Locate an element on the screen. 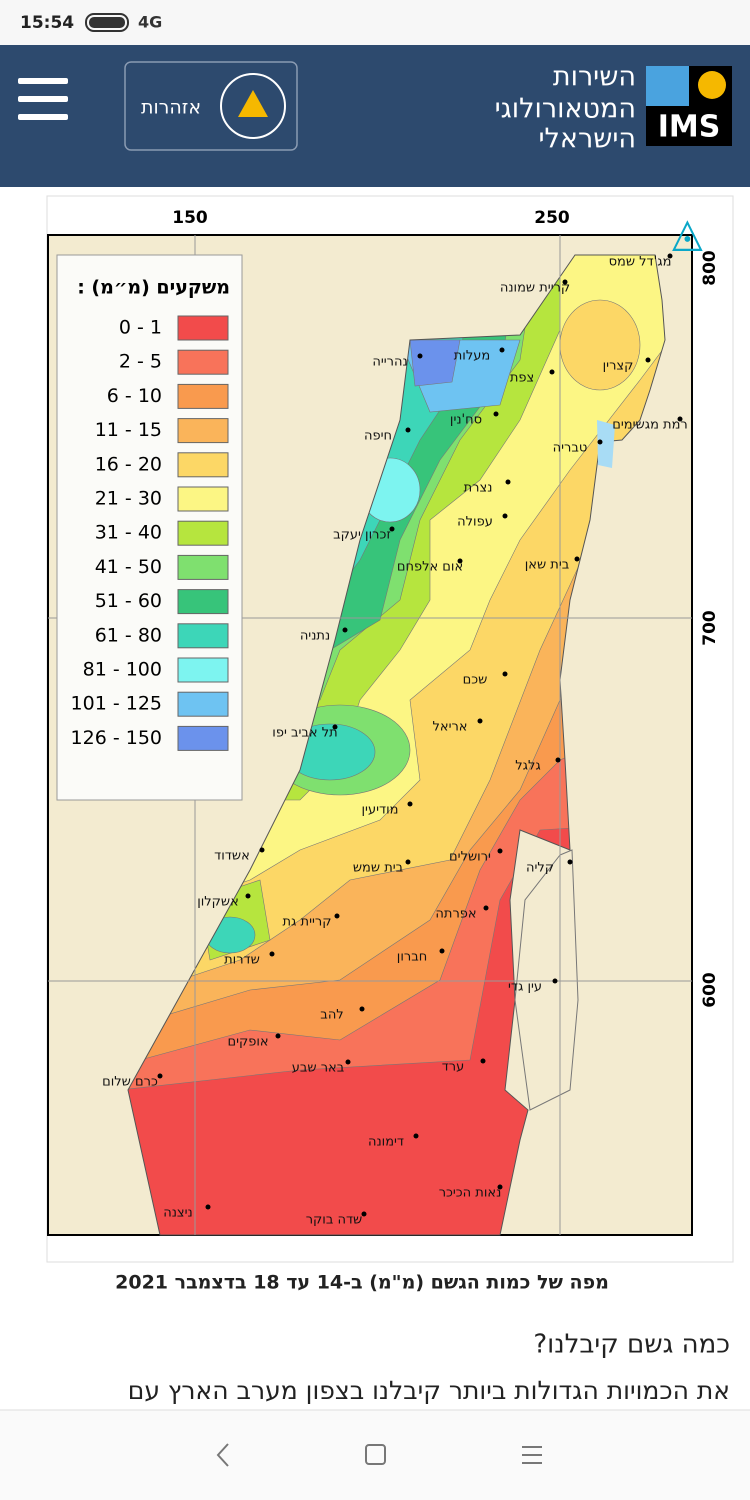 Image resolution: width=750 pixels, height=1500 pixels. legend-label: 126 - 150 is located at coordinates (116, 738).